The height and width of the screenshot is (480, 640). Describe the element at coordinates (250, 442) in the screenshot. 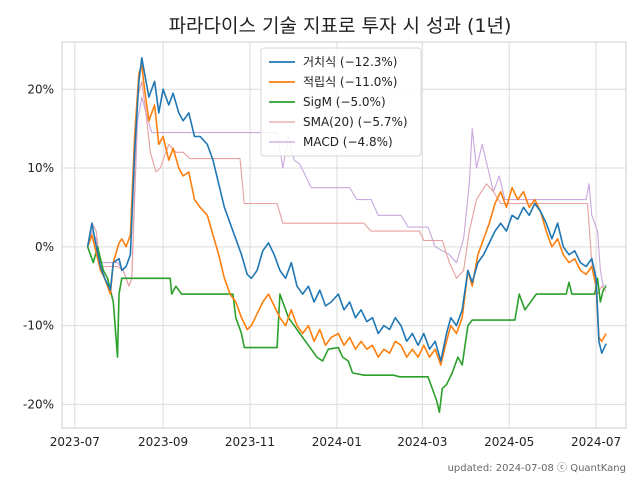

I see `x-tick-label: 2023-11` at that location.